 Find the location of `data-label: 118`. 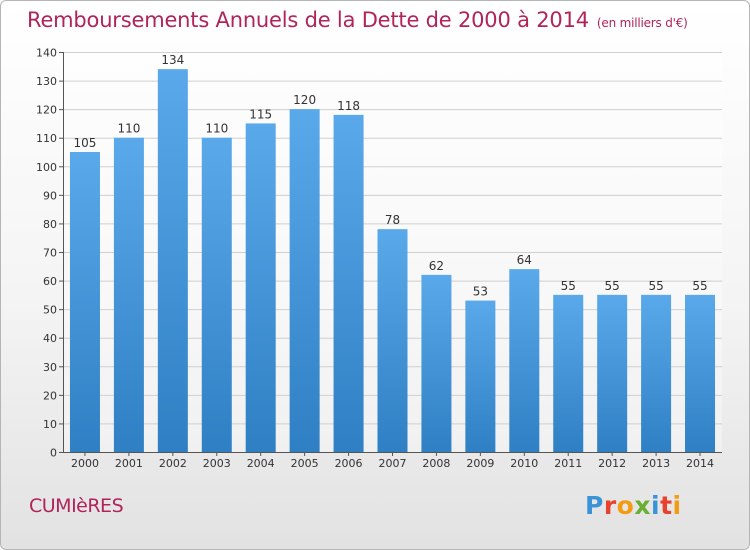

data-label: 118 is located at coordinates (348, 106).